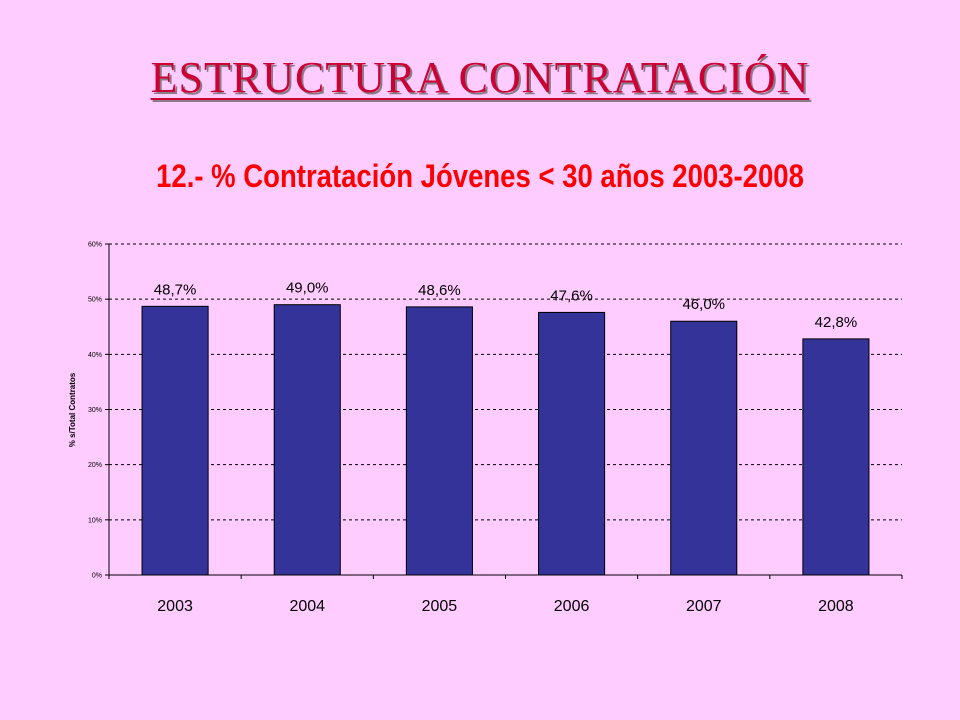  Describe the element at coordinates (95, 465) in the screenshot. I see `y-tick-label: 20%` at that location.